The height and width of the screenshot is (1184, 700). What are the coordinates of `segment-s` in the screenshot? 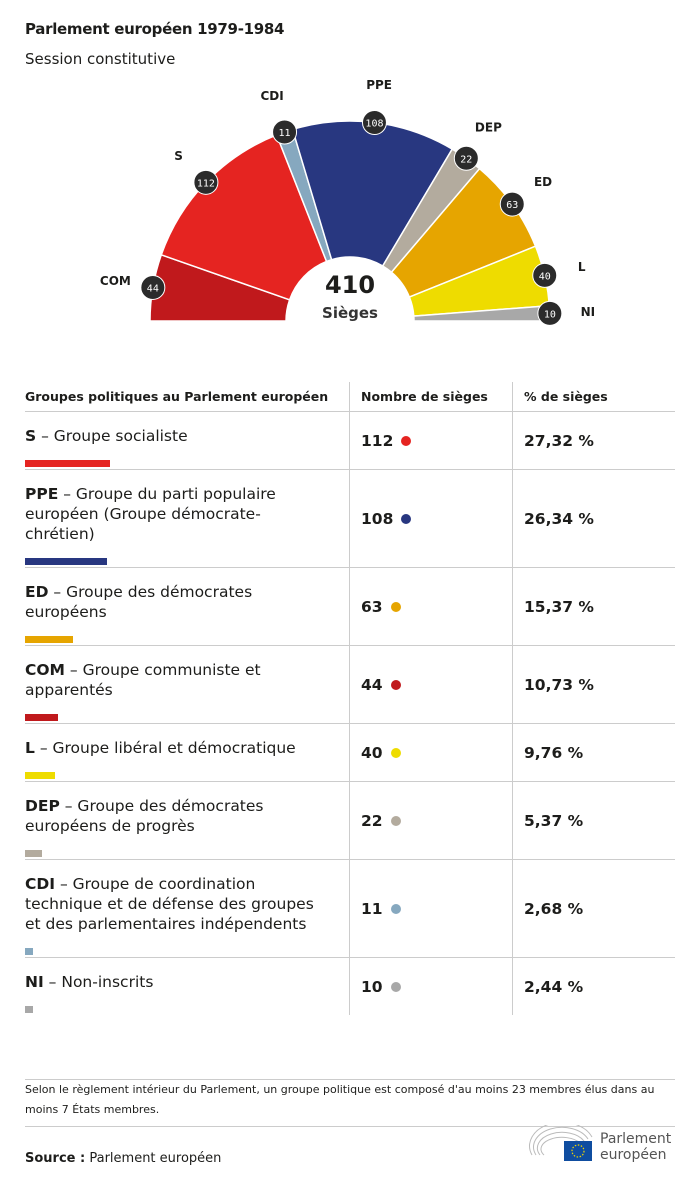 It's located at (244, 217).